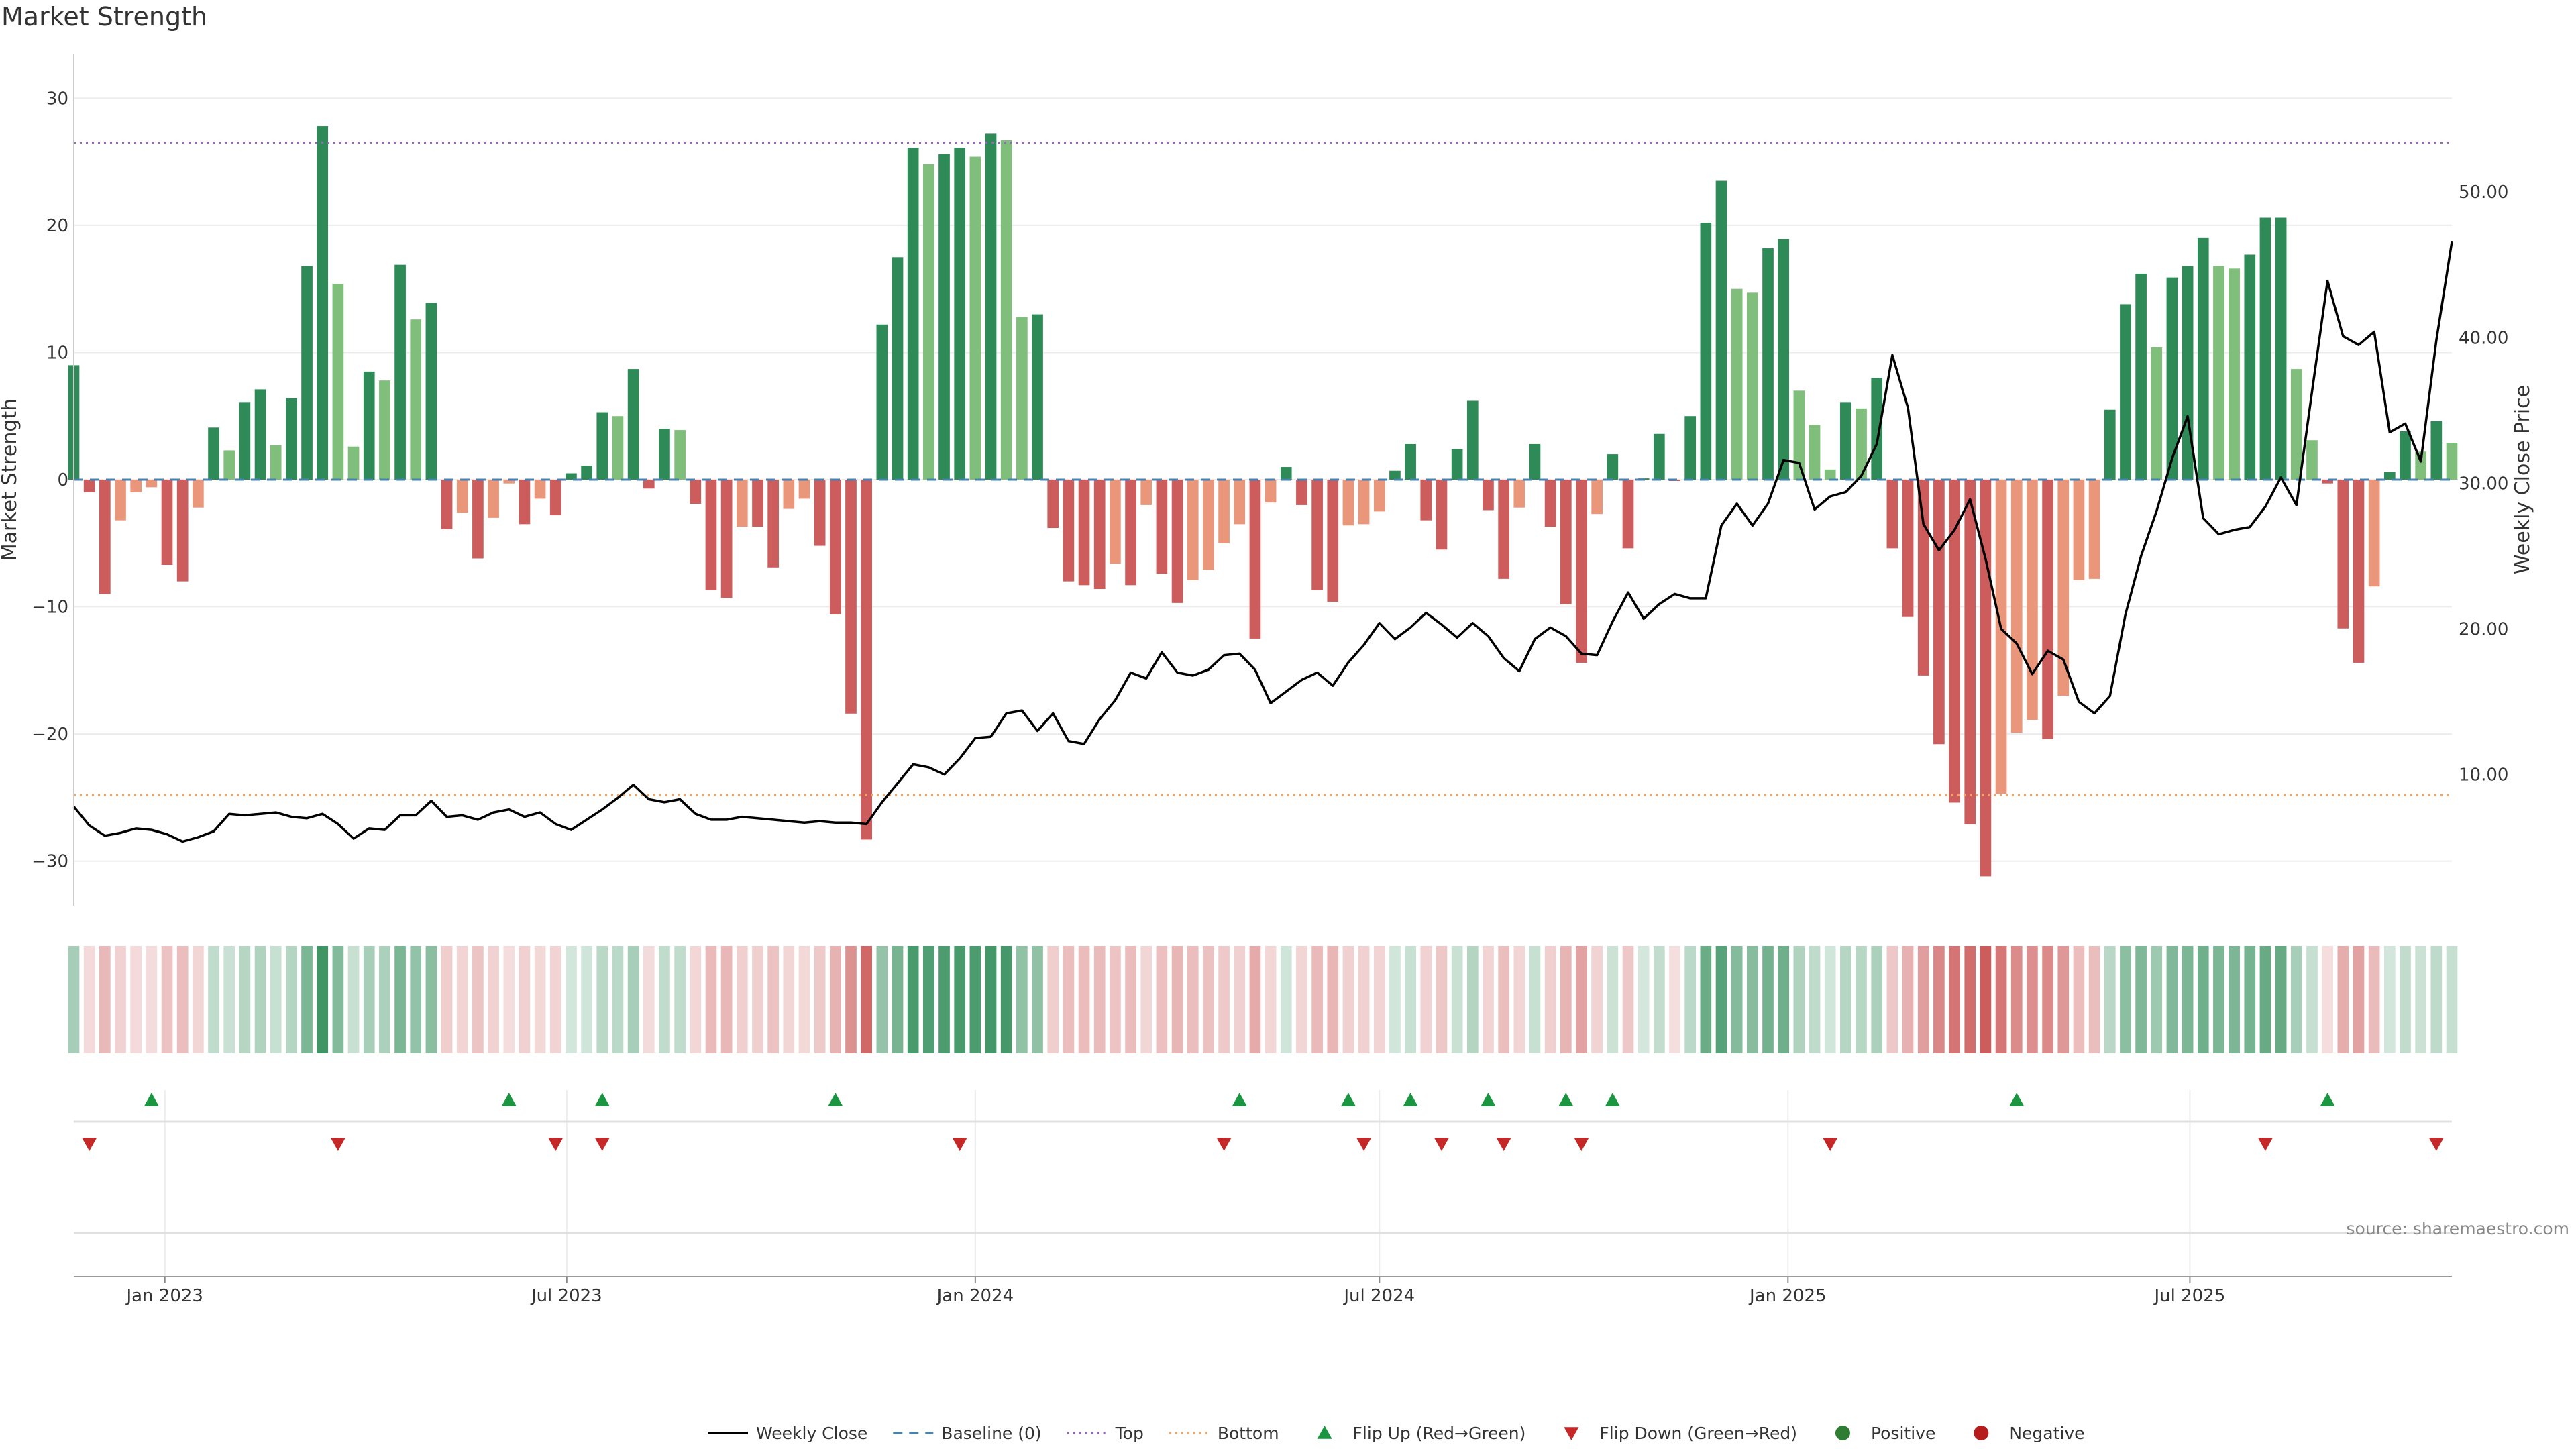  I want to click on y-tick-label: 10, so click(57, 353).